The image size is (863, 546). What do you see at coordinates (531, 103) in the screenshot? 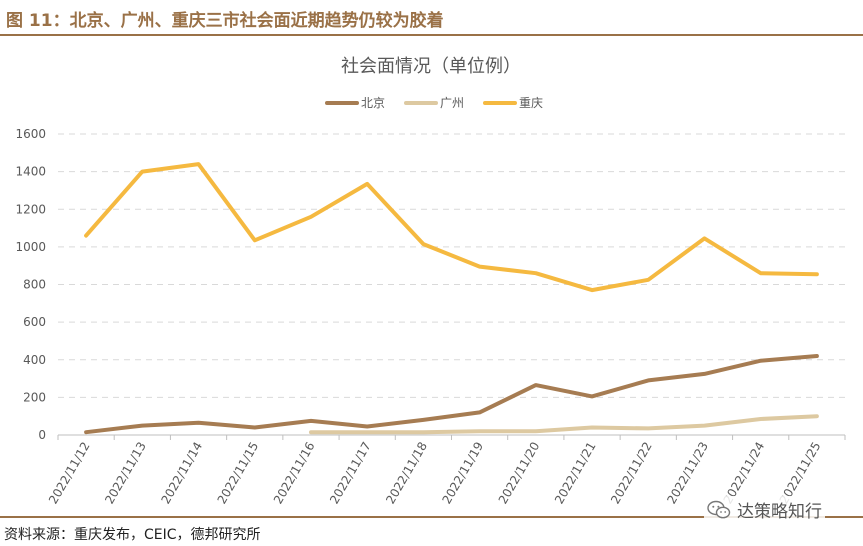
I see `legend-label-2: 重庆` at bounding box center [531, 103].